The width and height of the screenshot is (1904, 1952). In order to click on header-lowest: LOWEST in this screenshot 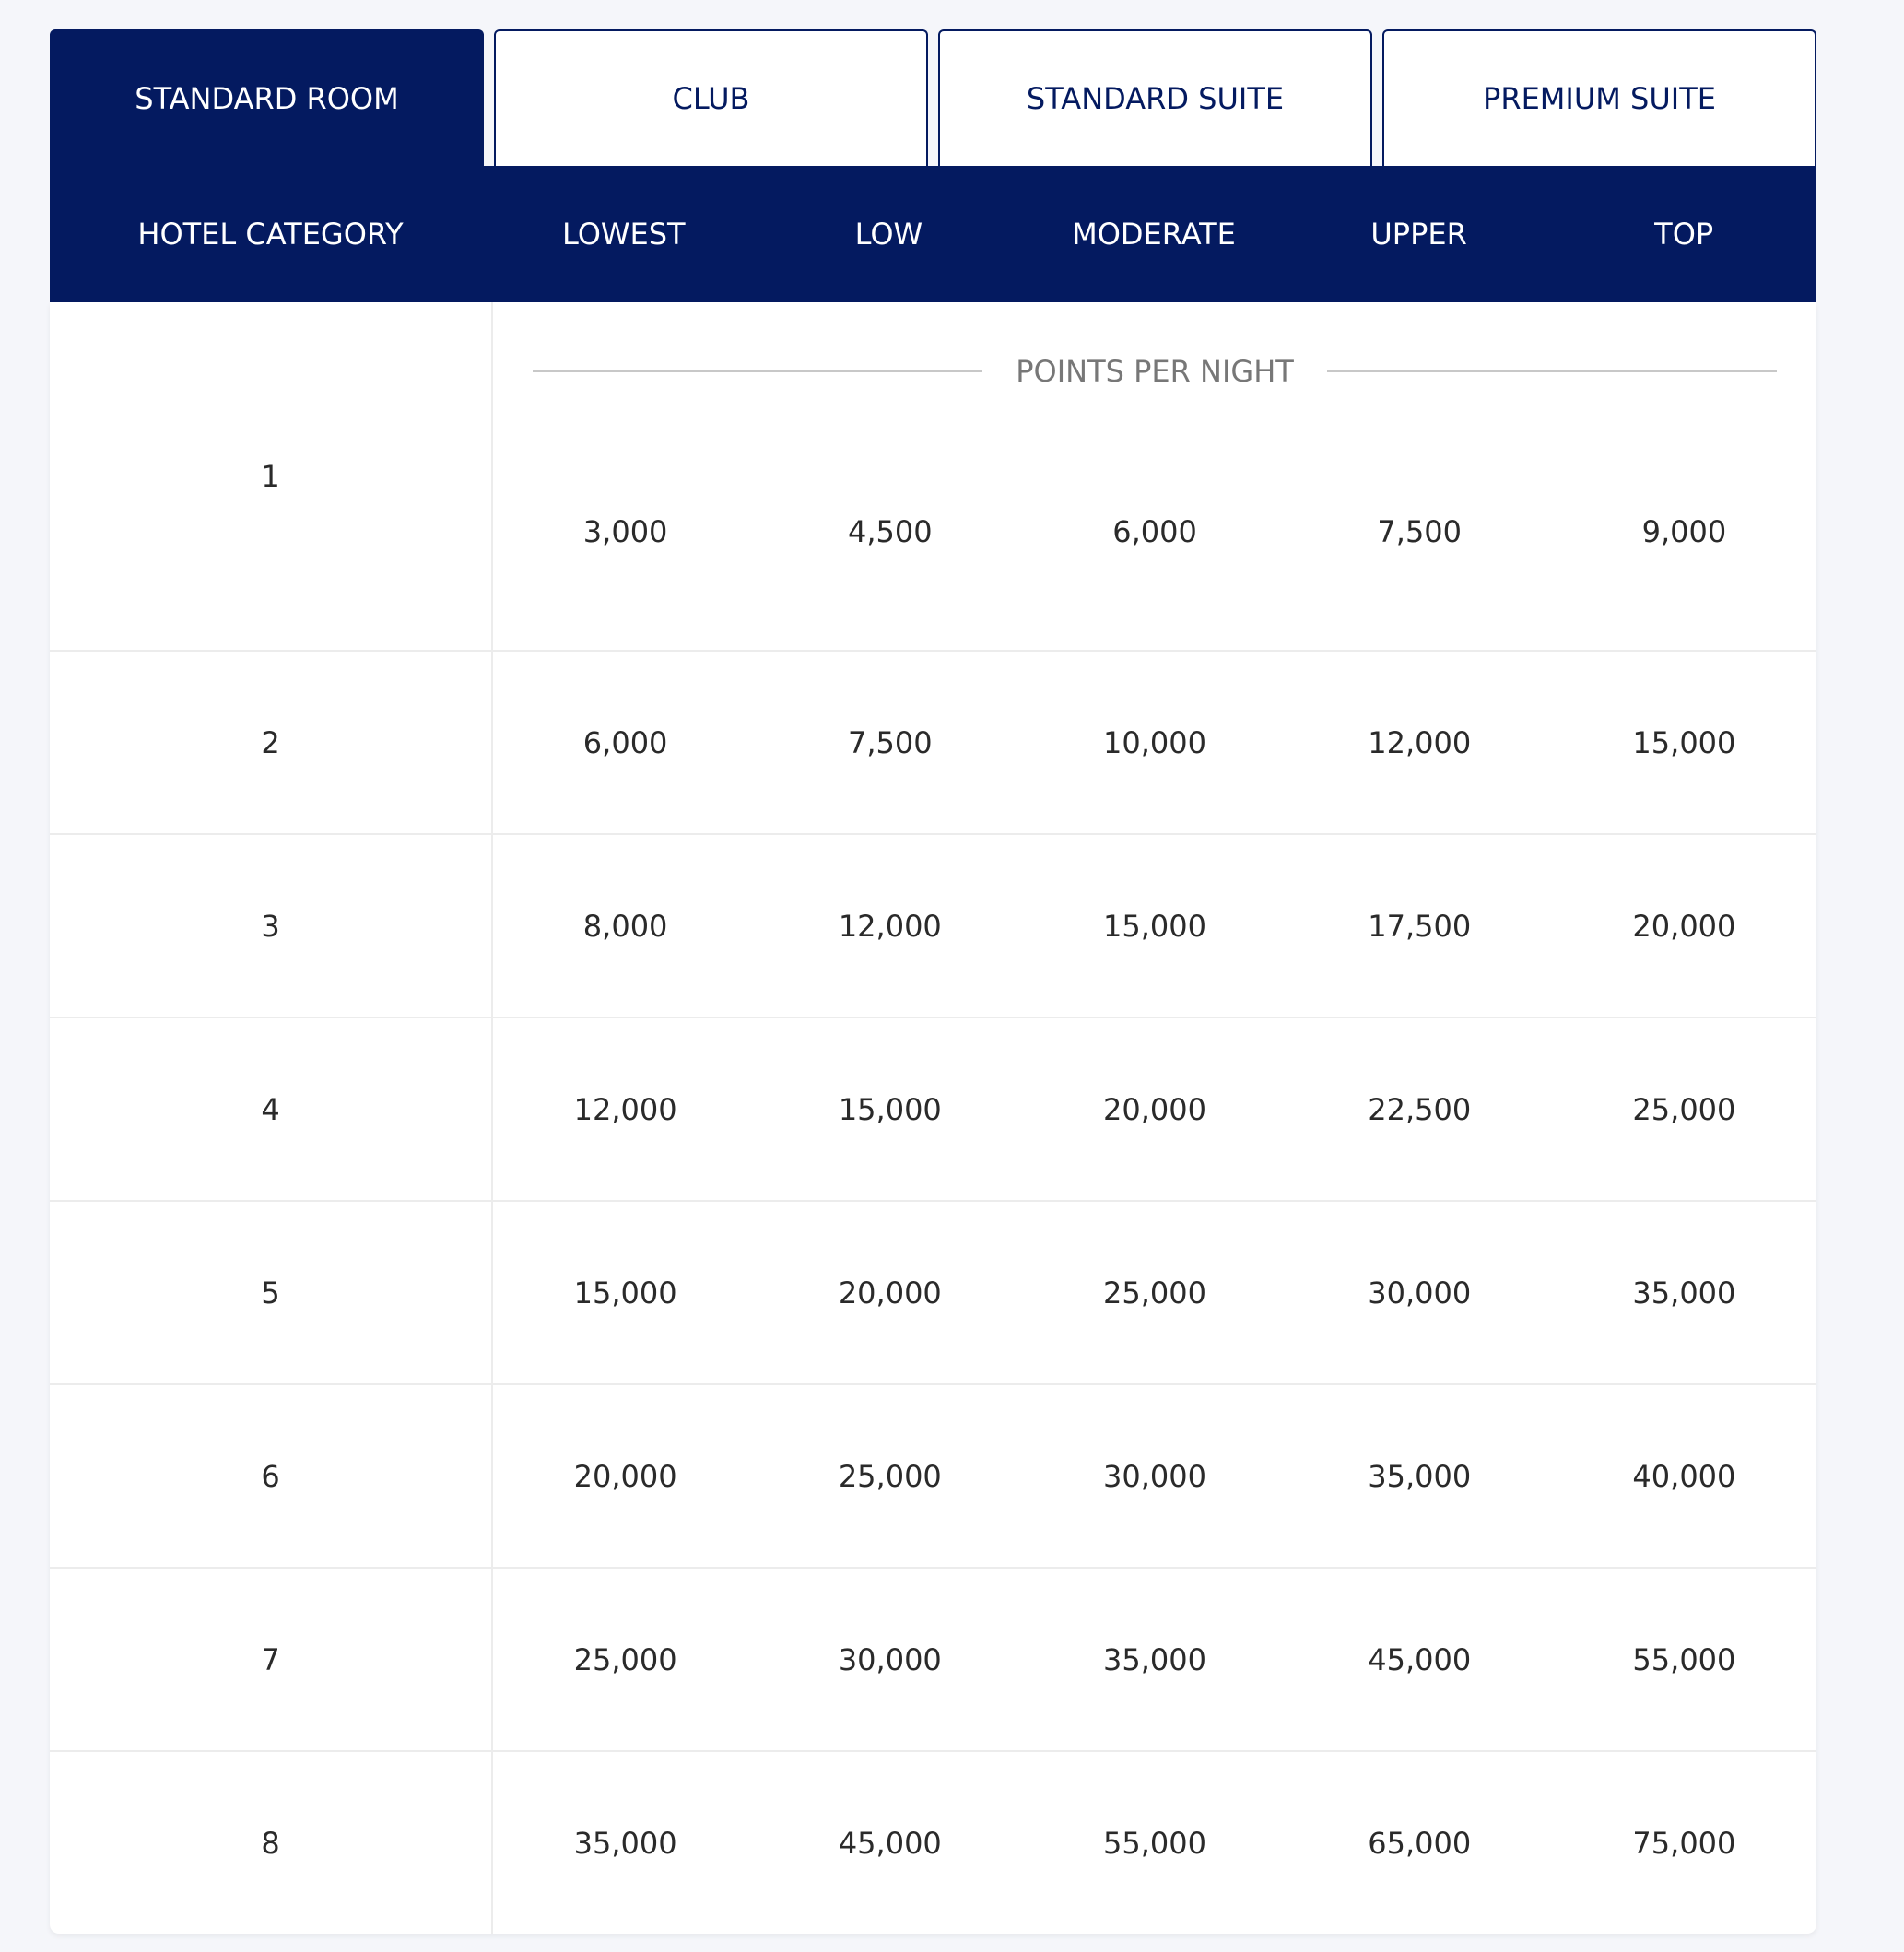, I will do `click(624, 234)`.